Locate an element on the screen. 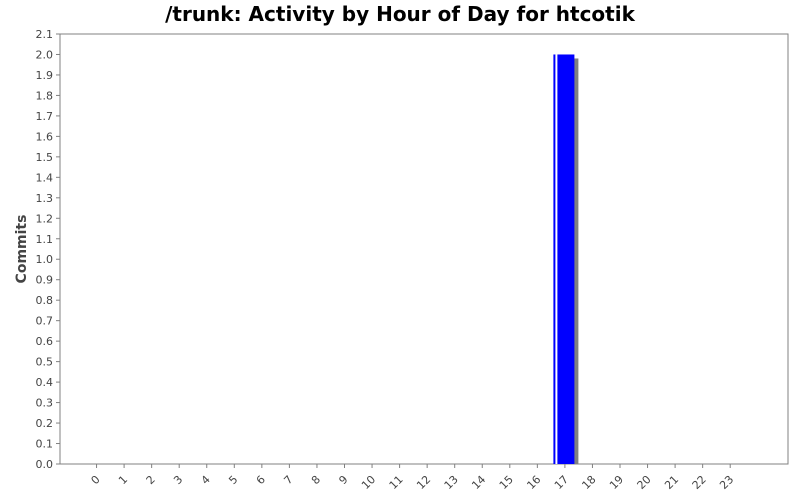 The width and height of the screenshot is (800, 500). y-tick-label: 1.6 is located at coordinates (45, 136).